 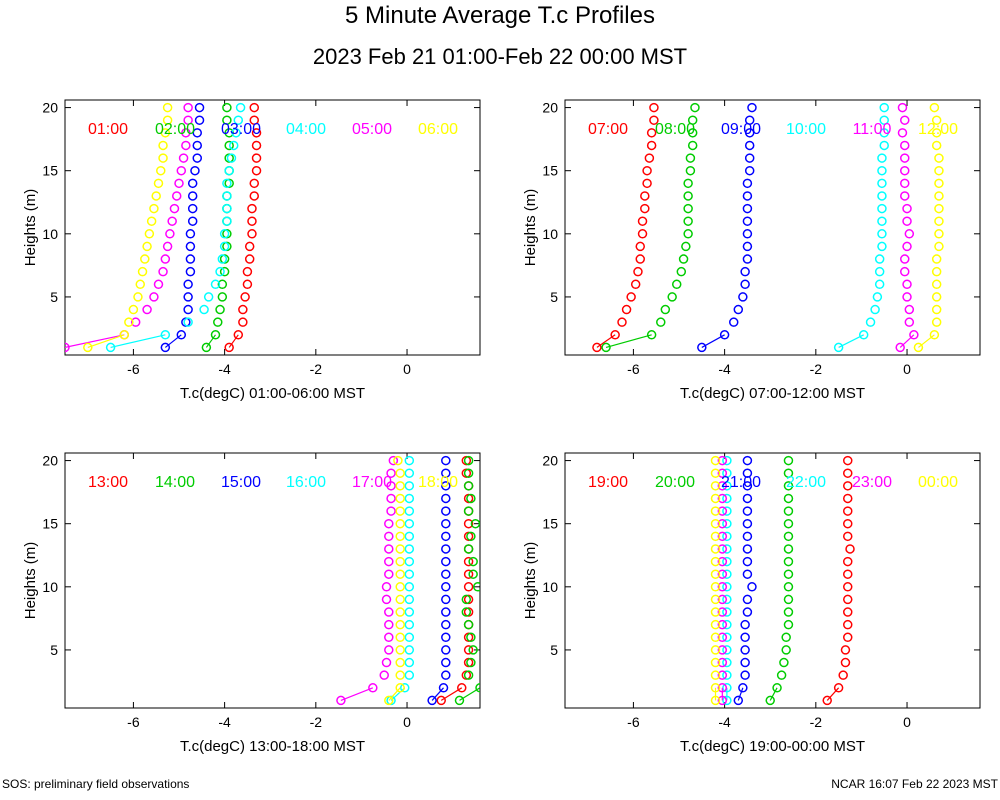 What do you see at coordinates (272, 227) in the screenshot?
I see `plot-frame` at bounding box center [272, 227].